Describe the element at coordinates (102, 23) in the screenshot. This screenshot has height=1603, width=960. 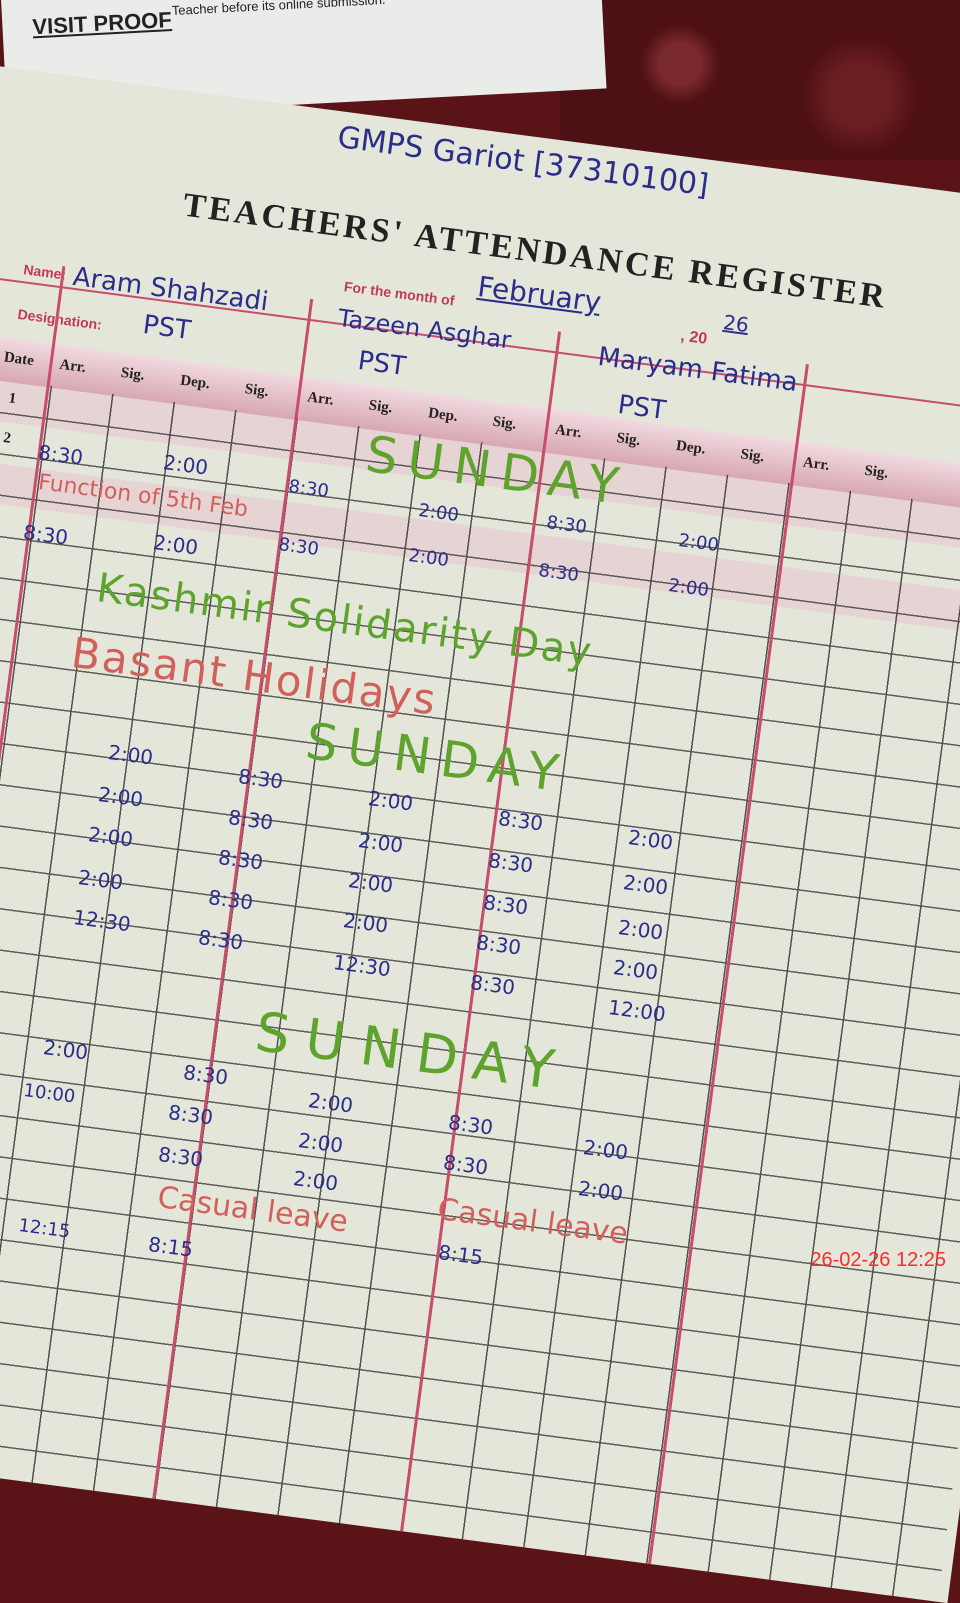
I see `slip-title: VISIT PROOF` at that location.